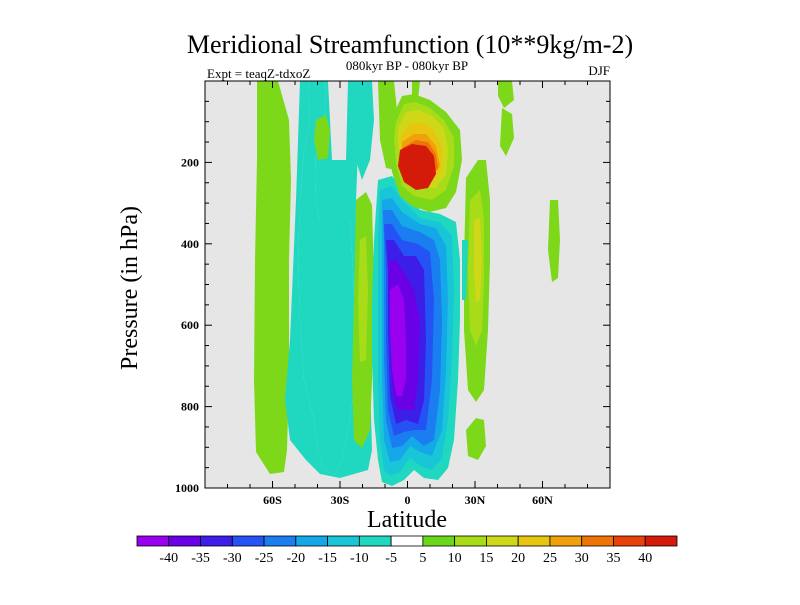 Image resolution: width=800 pixels, height=605 pixels. I want to click on colorbar-label: 30, so click(582, 558).